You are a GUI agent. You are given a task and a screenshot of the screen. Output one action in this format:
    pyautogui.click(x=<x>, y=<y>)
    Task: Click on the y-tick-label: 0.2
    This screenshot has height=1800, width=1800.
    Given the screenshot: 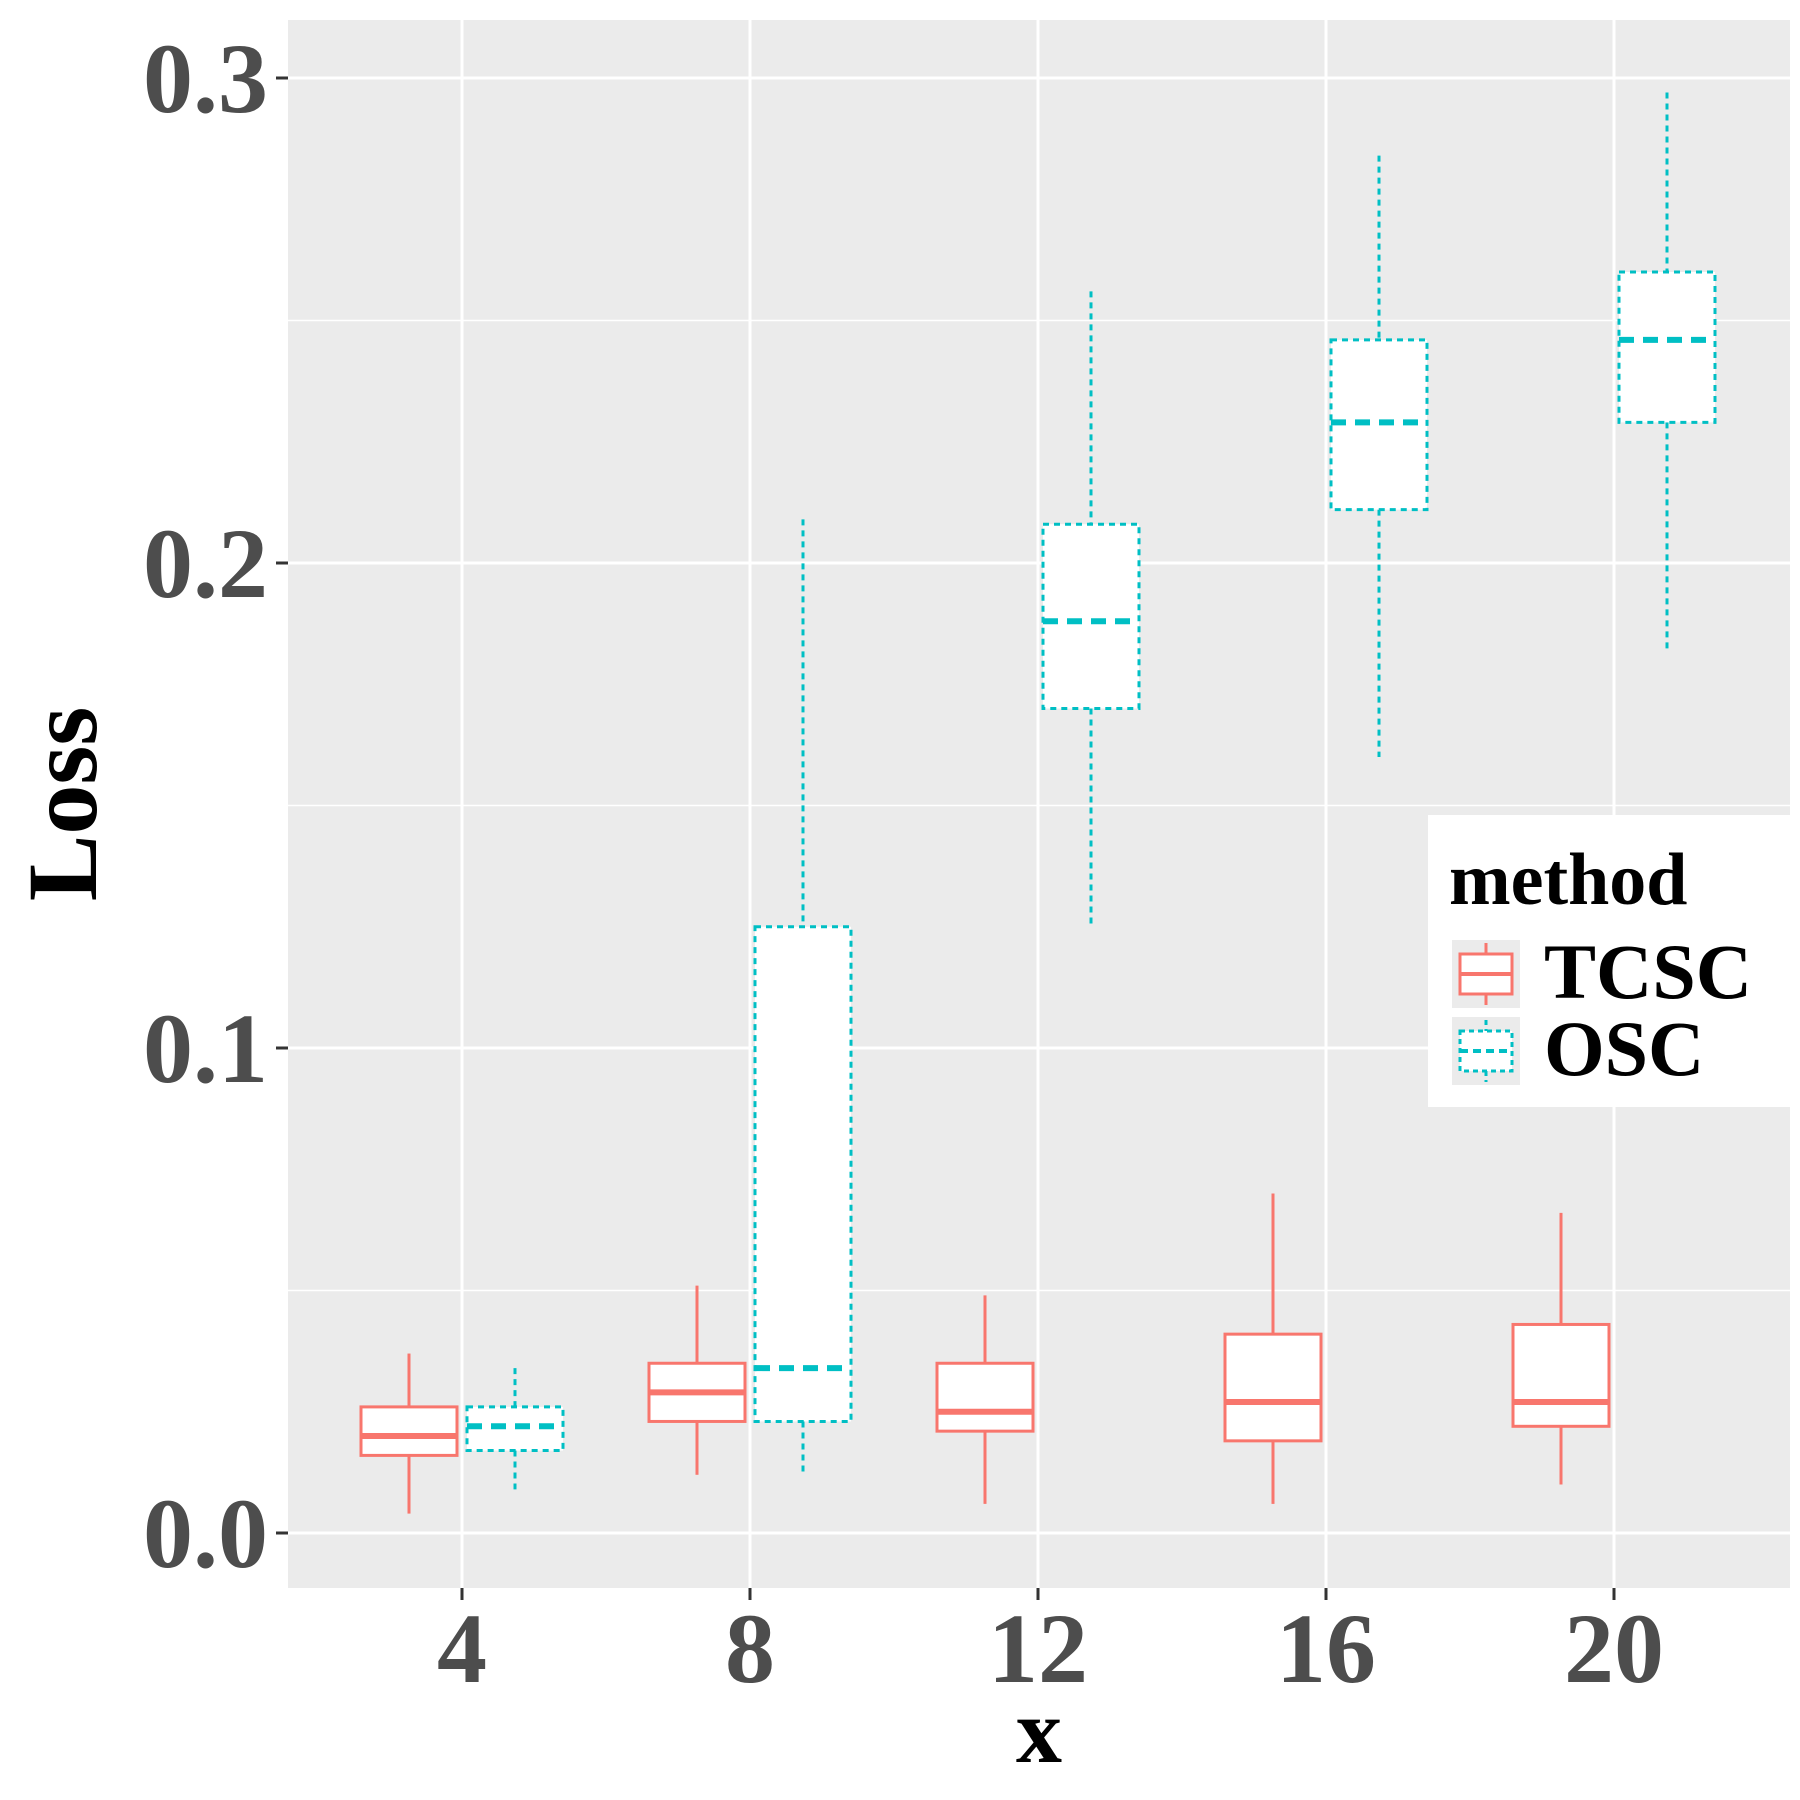 What is the action you would take?
    pyautogui.click(x=205, y=563)
    